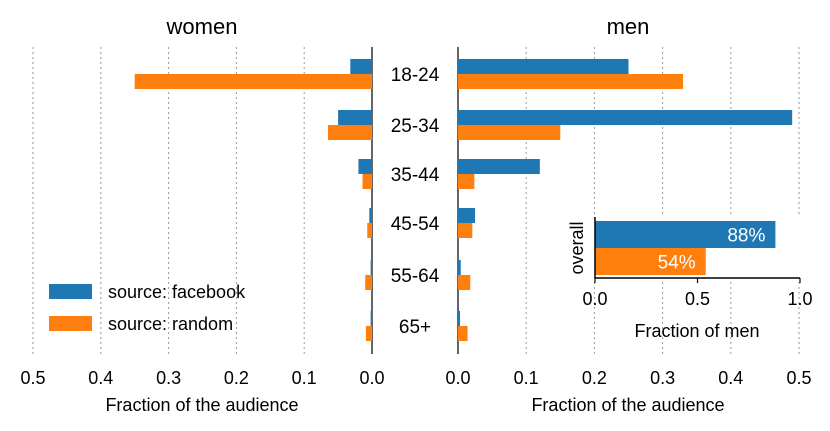 The height and width of the screenshot is (431, 830). What do you see at coordinates (32, 378) in the screenshot?
I see `women-tick-label: 0.5` at bounding box center [32, 378].